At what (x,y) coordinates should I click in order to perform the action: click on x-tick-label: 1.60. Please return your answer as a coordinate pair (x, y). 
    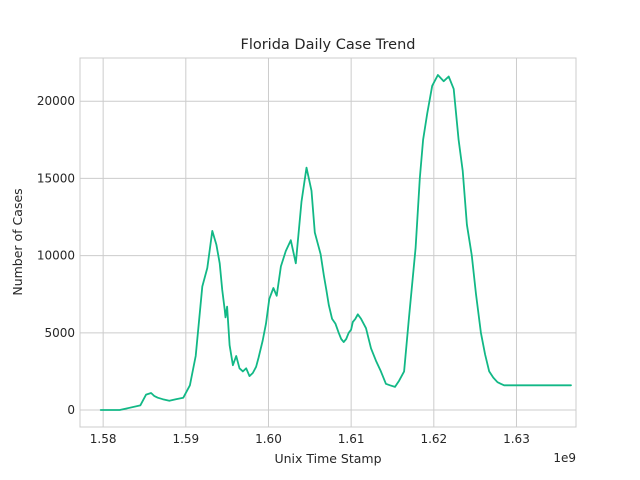
    Looking at the image, I should click on (268, 439).